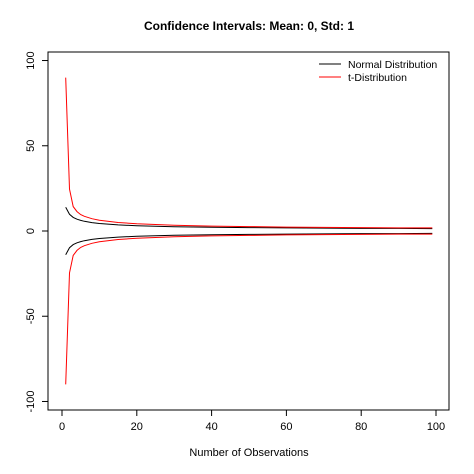  Describe the element at coordinates (31, 231) in the screenshot. I see `y-tick-label: 0` at that location.